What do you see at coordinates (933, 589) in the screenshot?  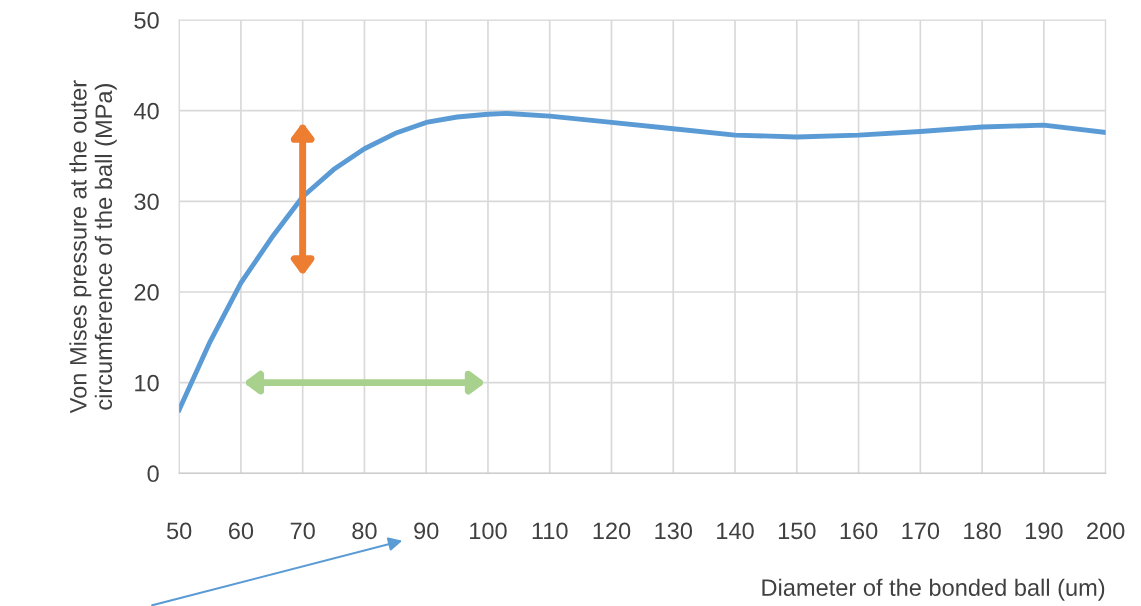 I see `x-axis-title: Diameter of the bonded ball (um)` at bounding box center [933, 589].